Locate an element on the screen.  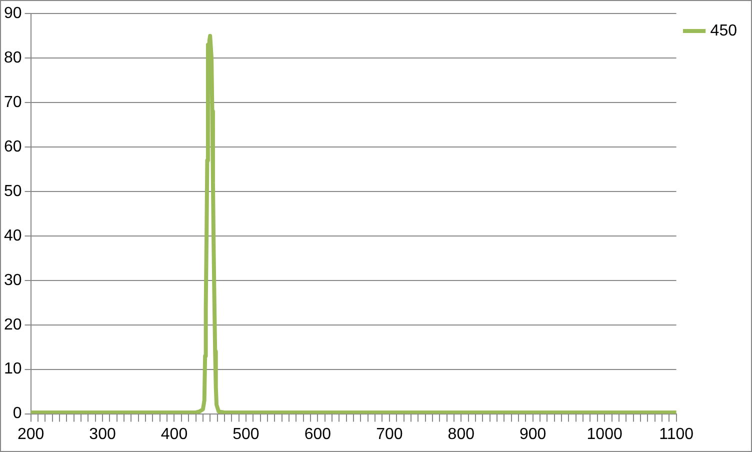
y-tick-label: 20 is located at coordinates (13, 325).